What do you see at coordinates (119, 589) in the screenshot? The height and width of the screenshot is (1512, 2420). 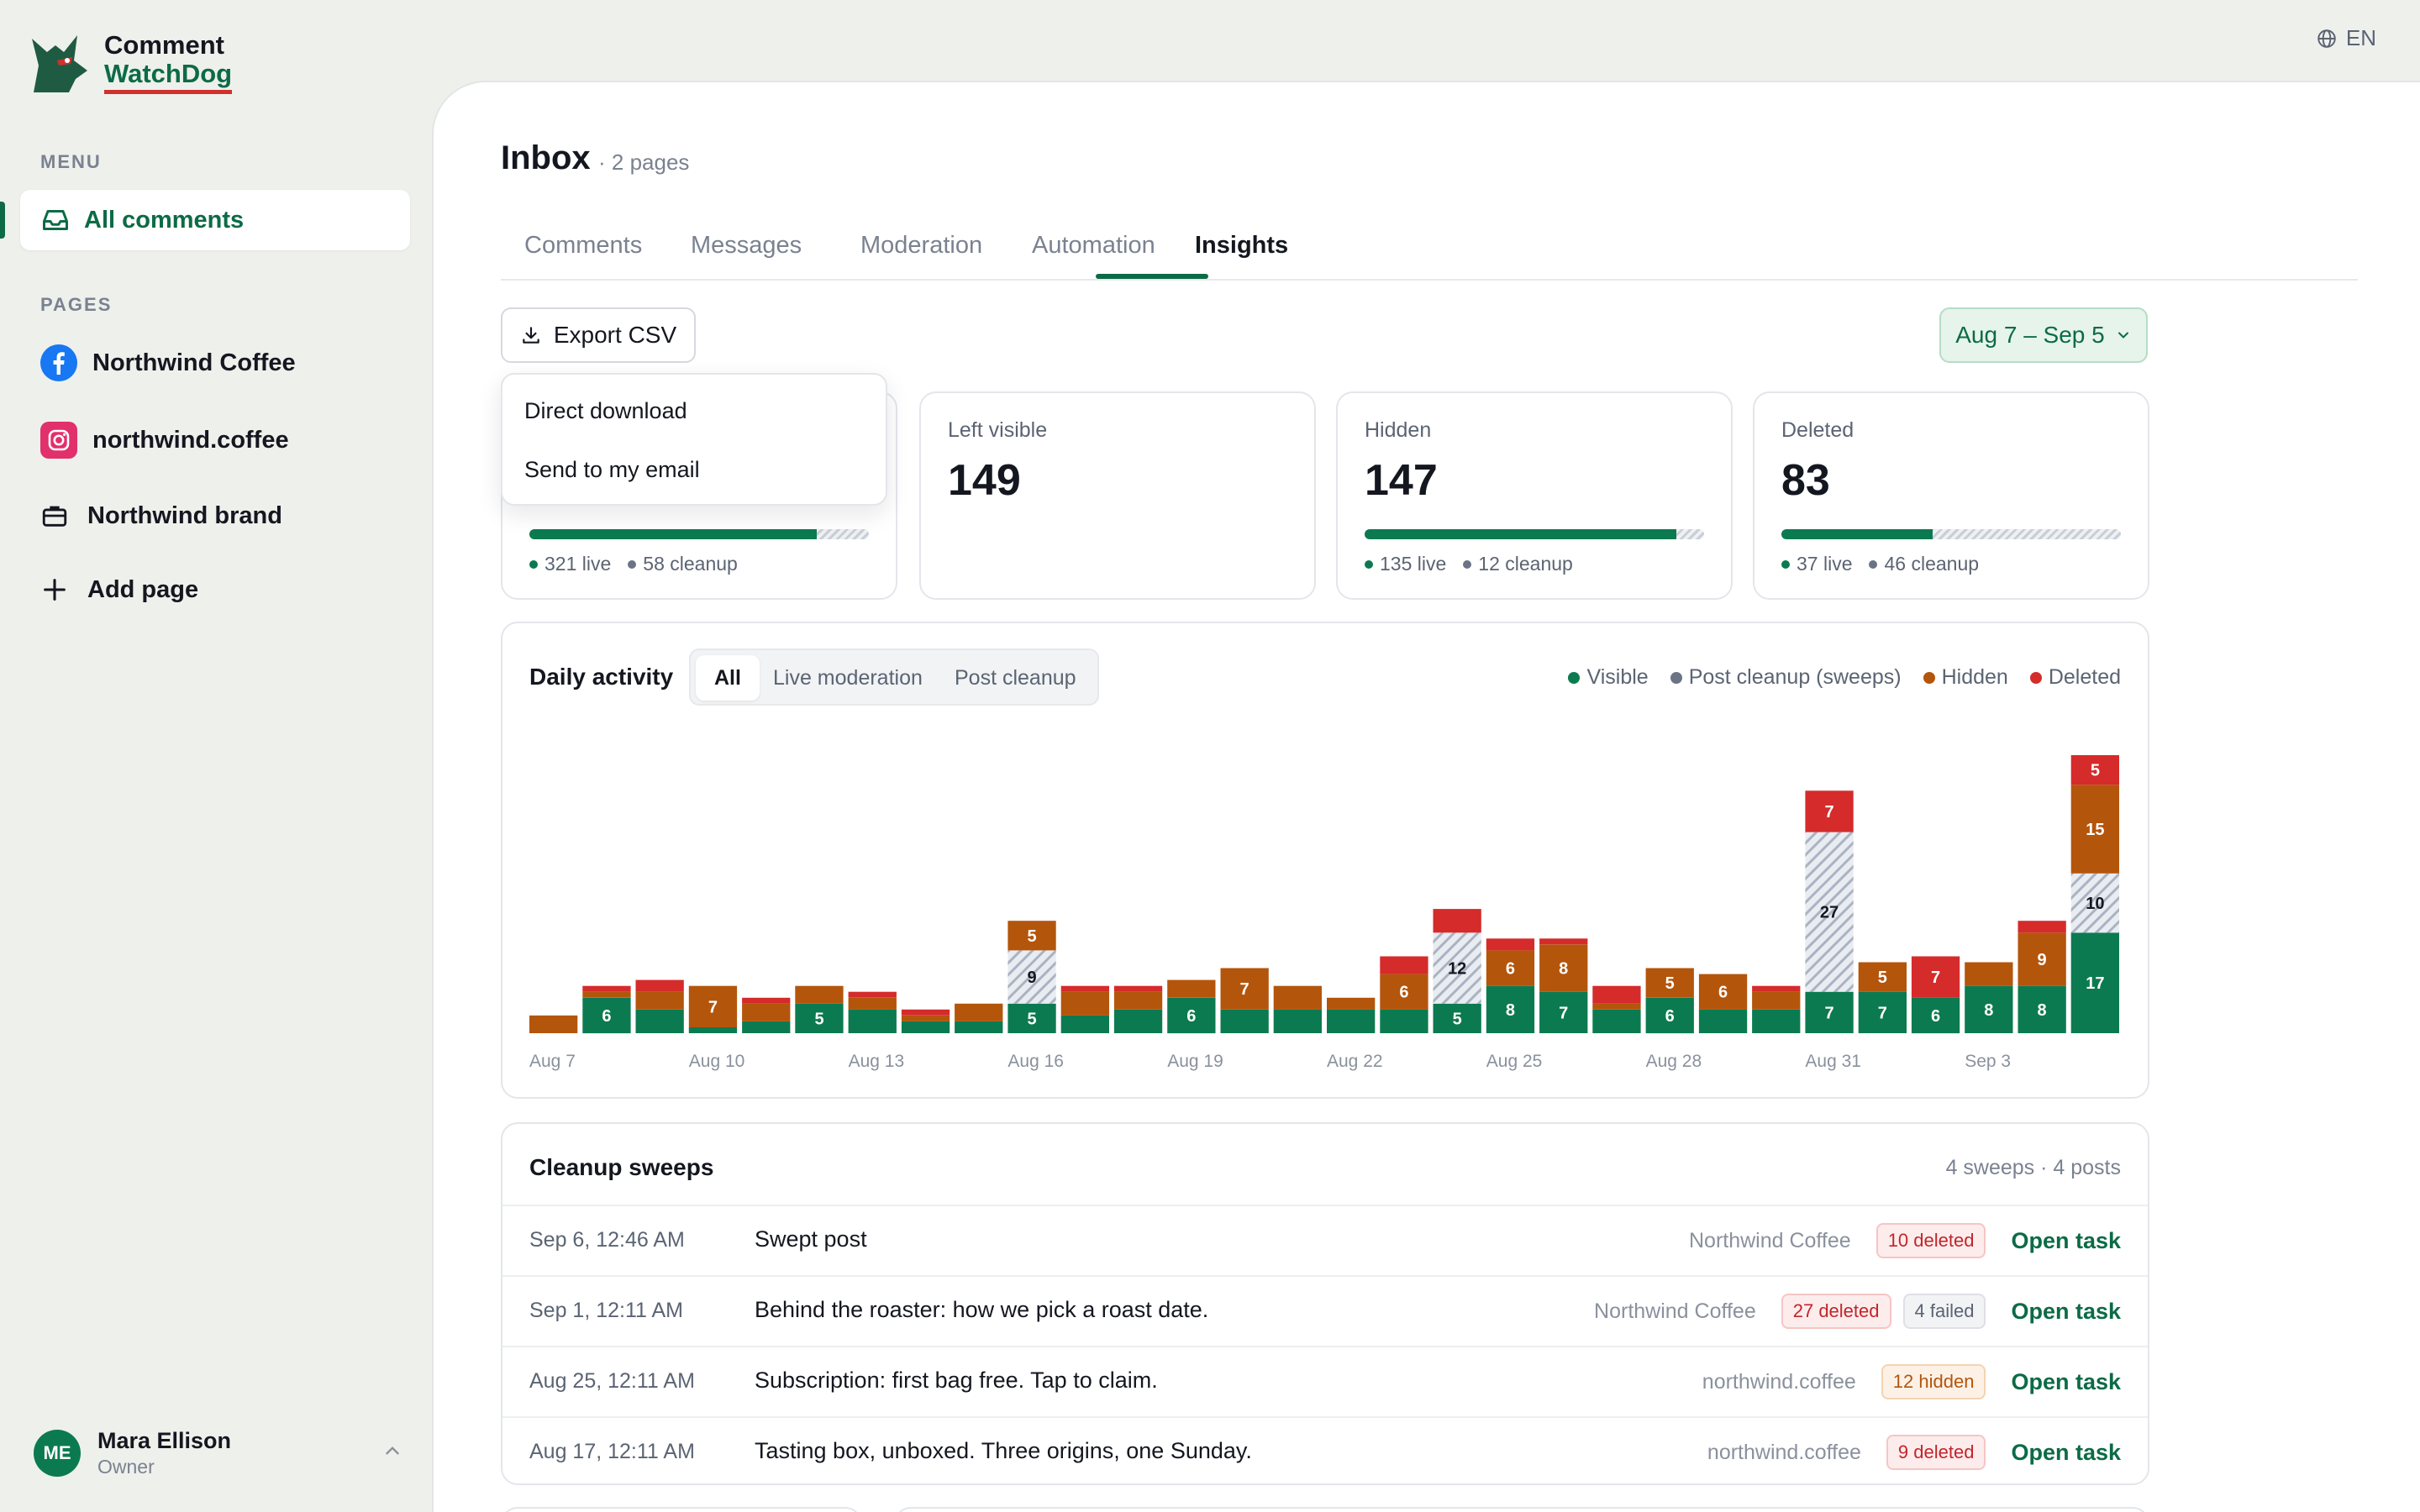 I see `add-page-button: Add page` at bounding box center [119, 589].